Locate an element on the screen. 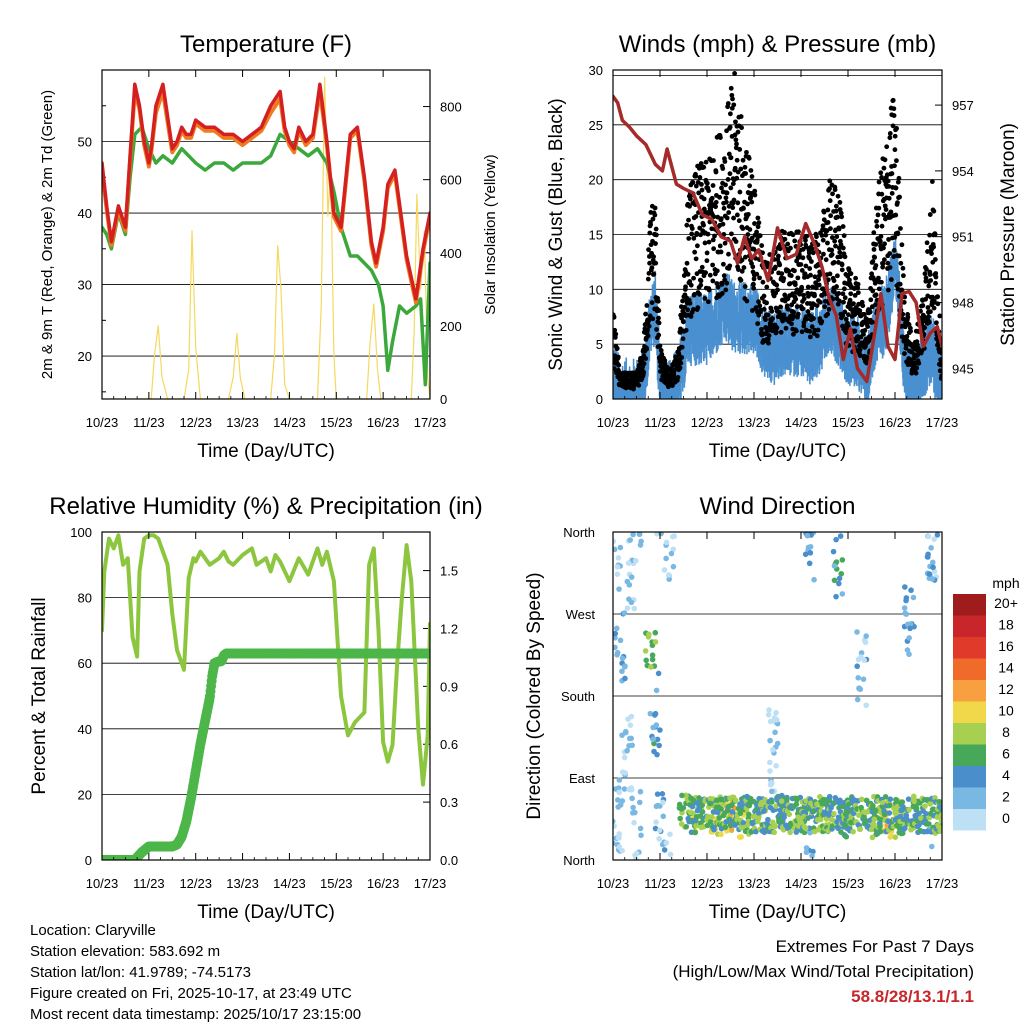 The height and width of the screenshot is (1025, 1024). legend-label: 0 is located at coordinates (1006, 818).